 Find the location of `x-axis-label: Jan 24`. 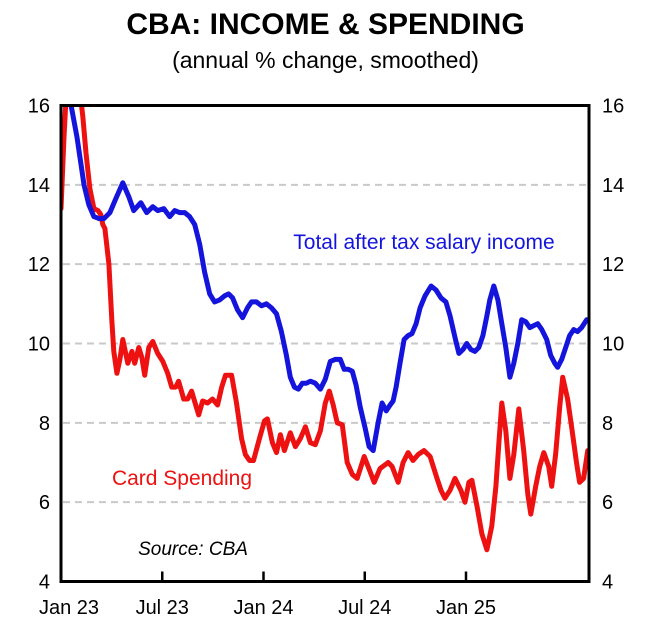

x-axis-label: Jan 24 is located at coordinates (263, 608).